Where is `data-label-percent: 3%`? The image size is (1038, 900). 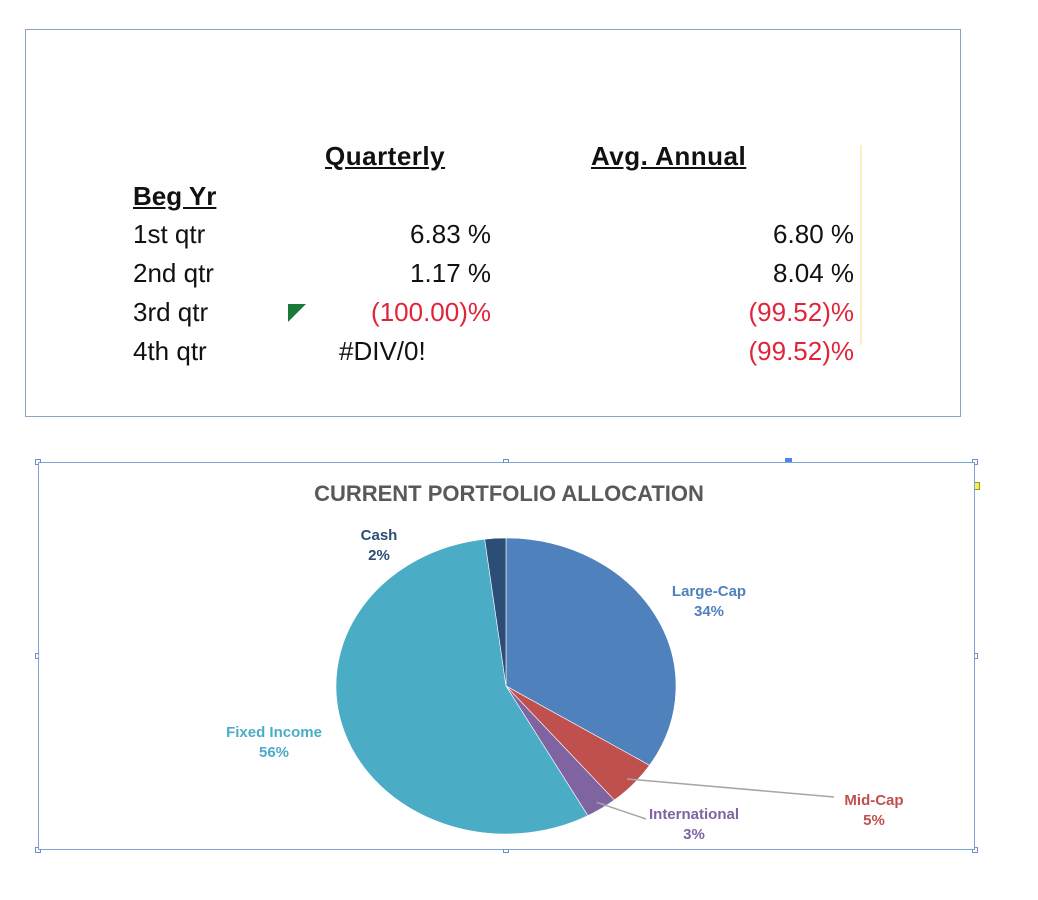
data-label-percent: 3% is located at coordinates (694, 834).